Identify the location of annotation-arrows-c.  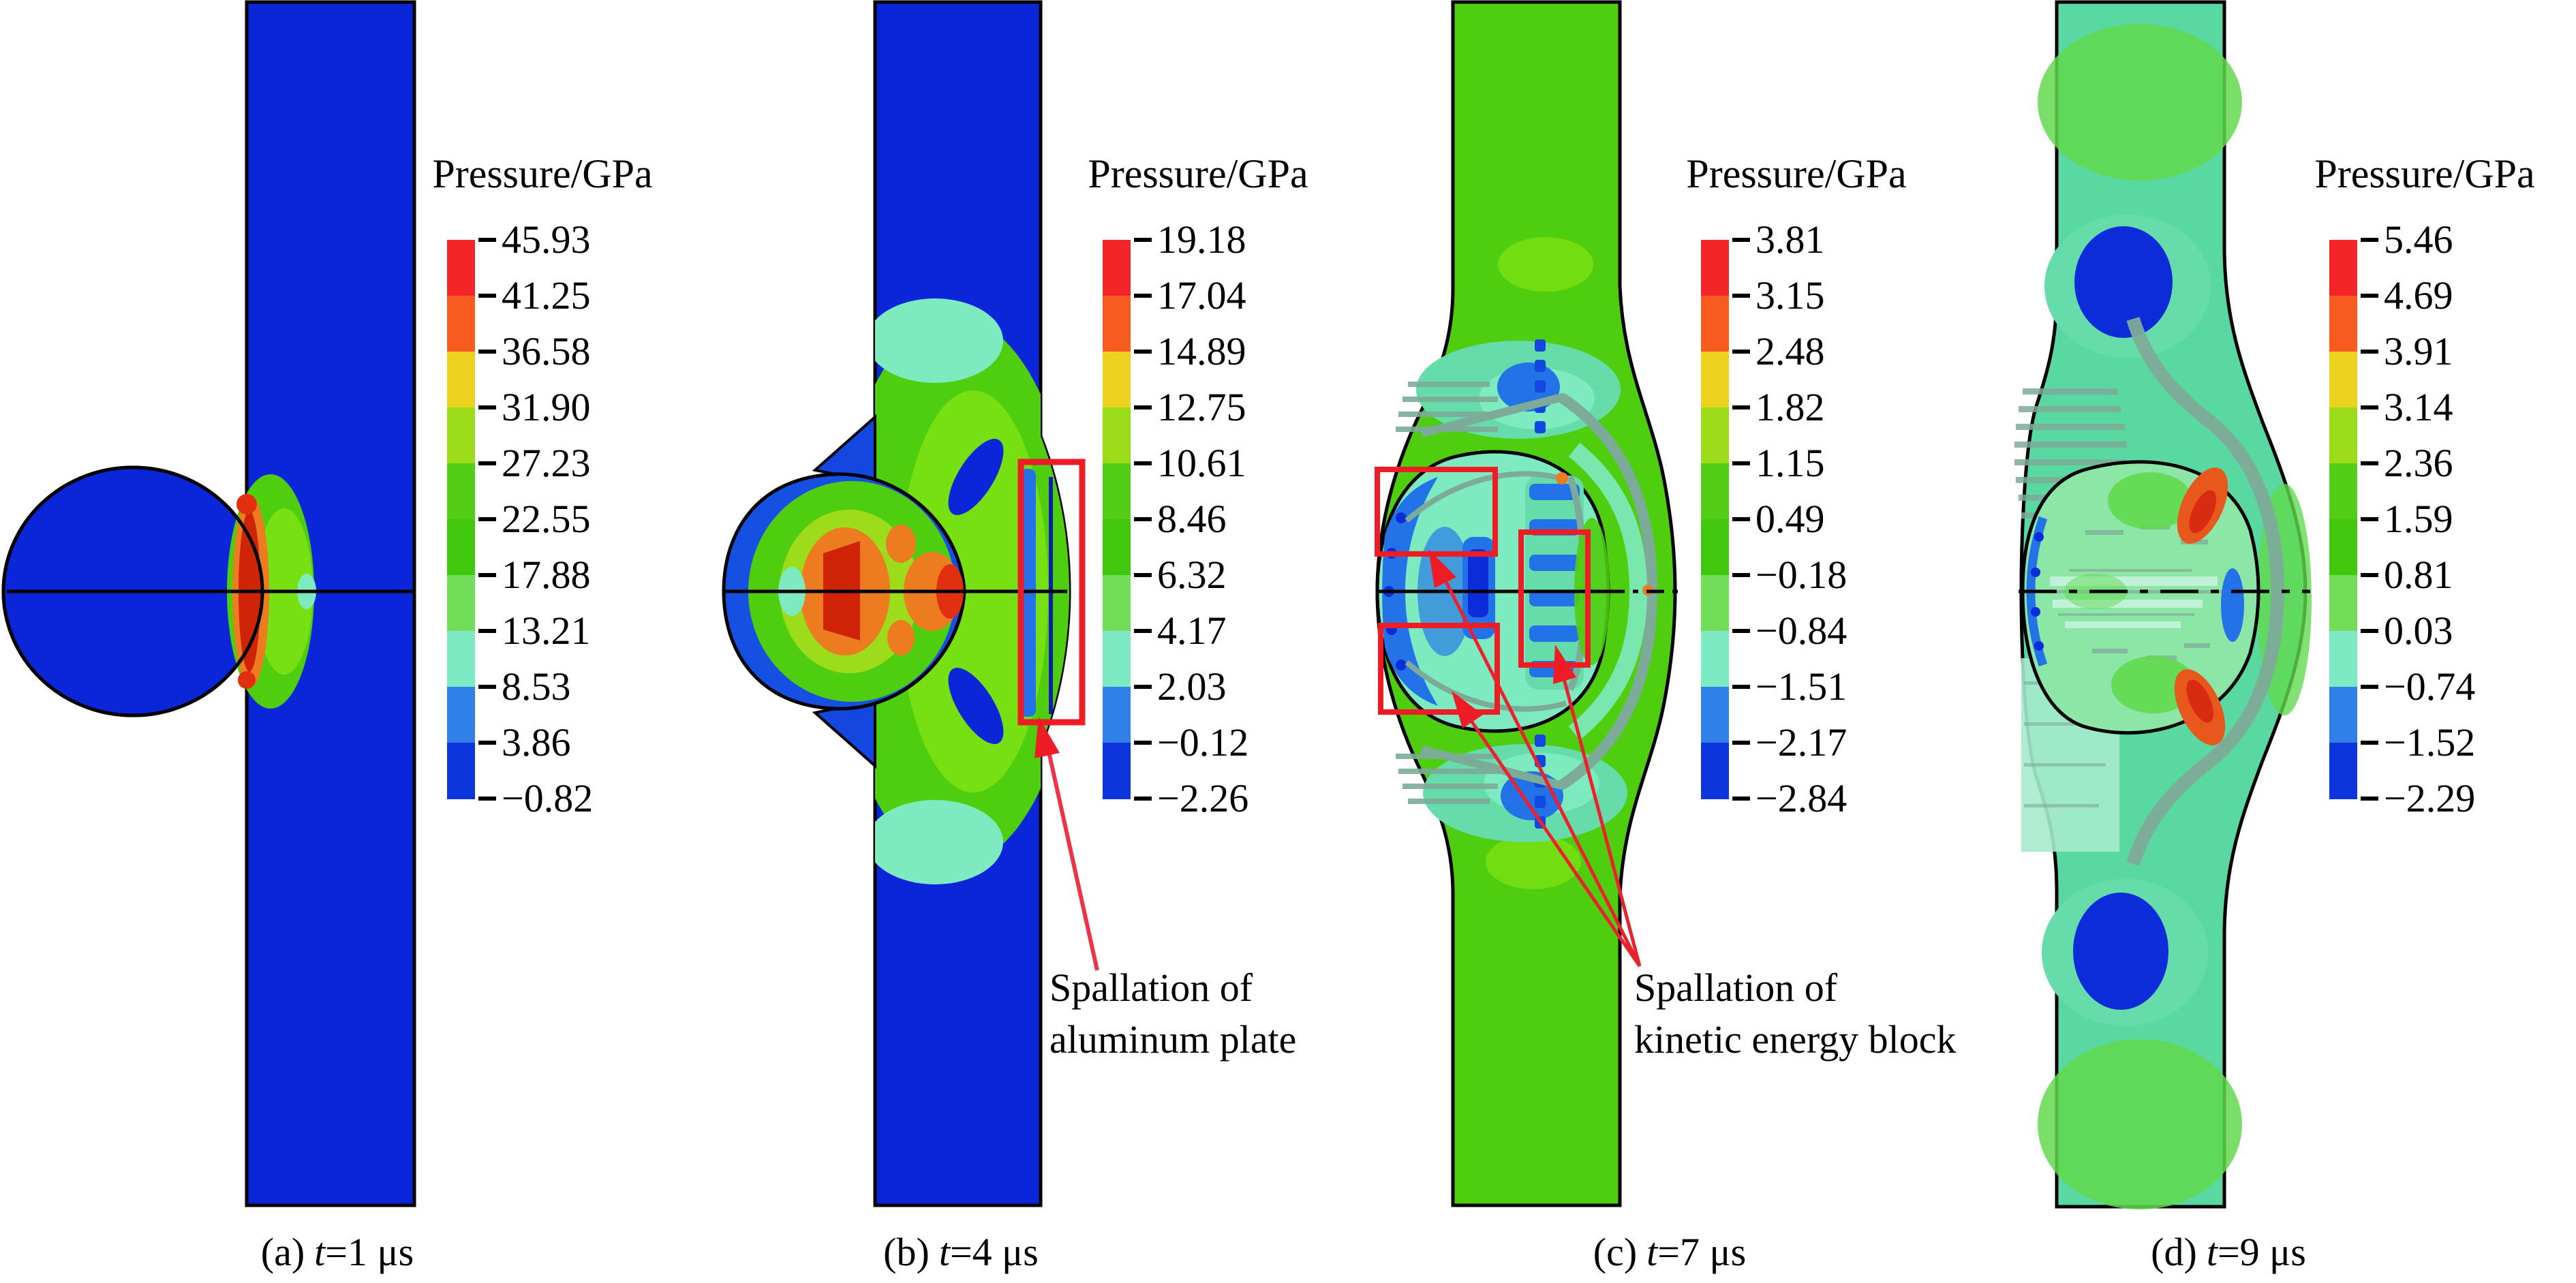
(1535, 758).